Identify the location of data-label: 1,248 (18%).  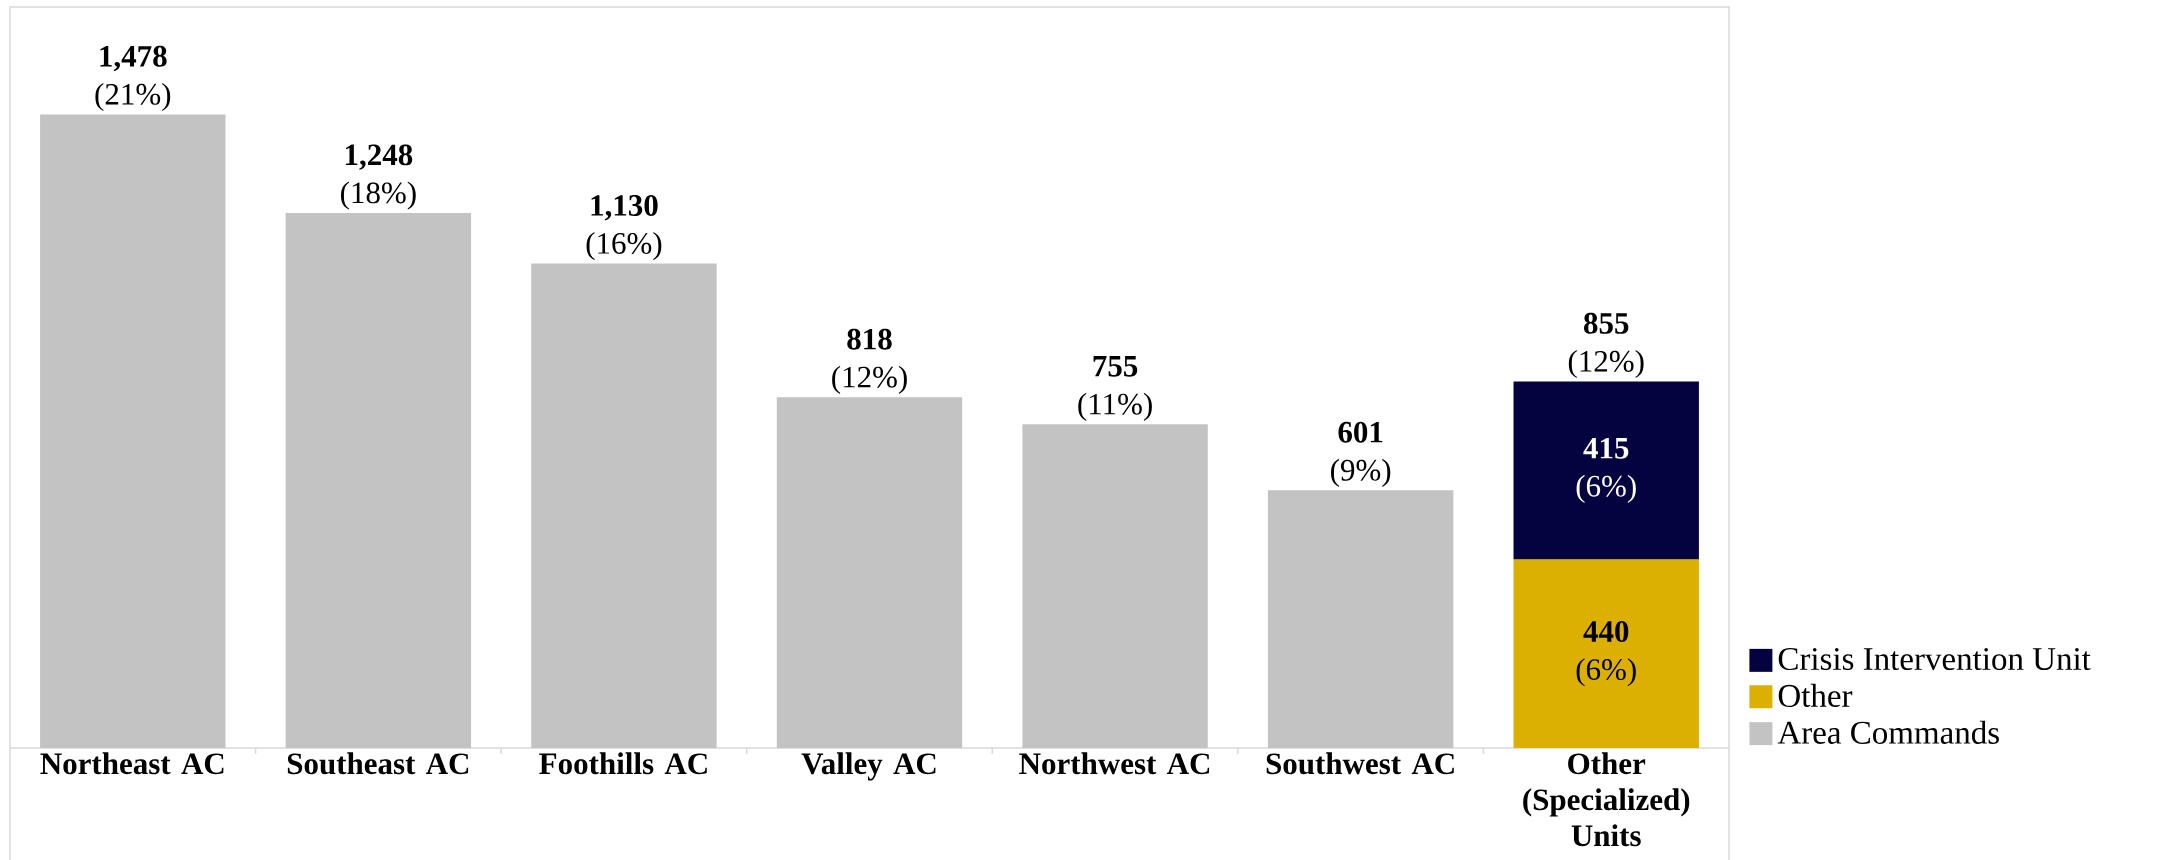
(378, 177).